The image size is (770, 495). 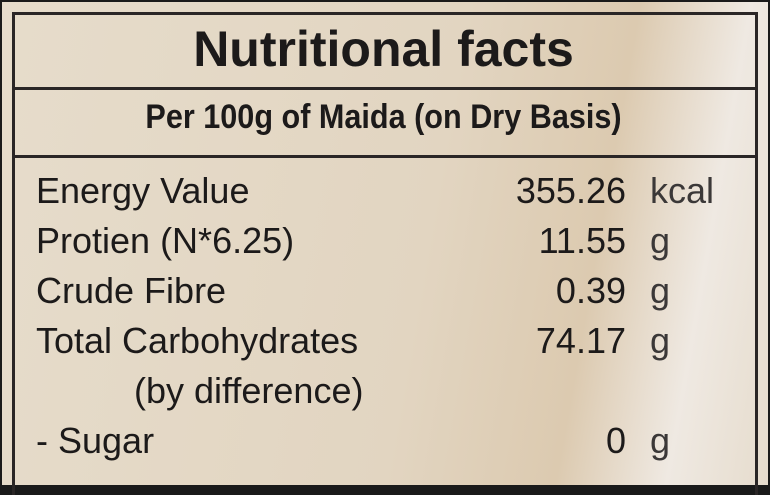 I want to click on nutrient-row: (by difference), so click(x=386, y=392).